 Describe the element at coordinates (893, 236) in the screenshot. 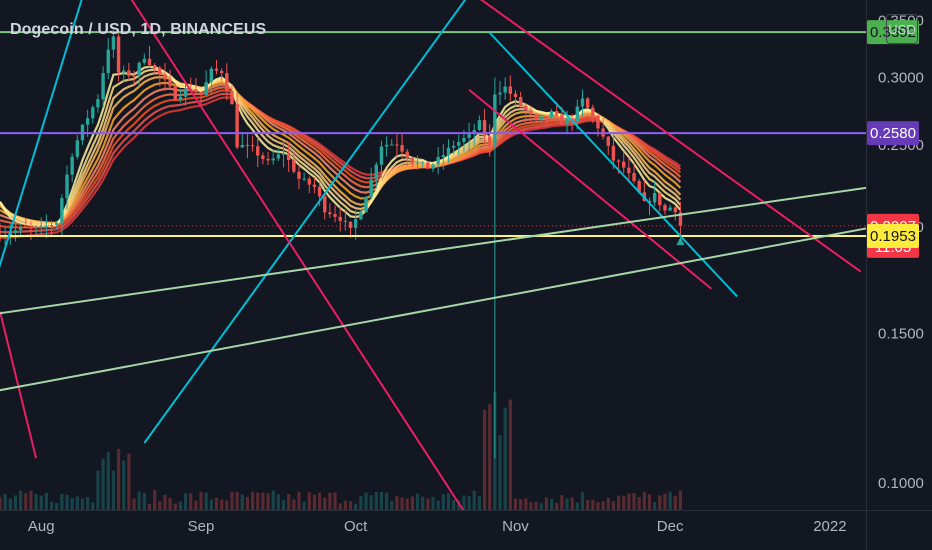

I see `price-tag-label: 0.1953` at that location.